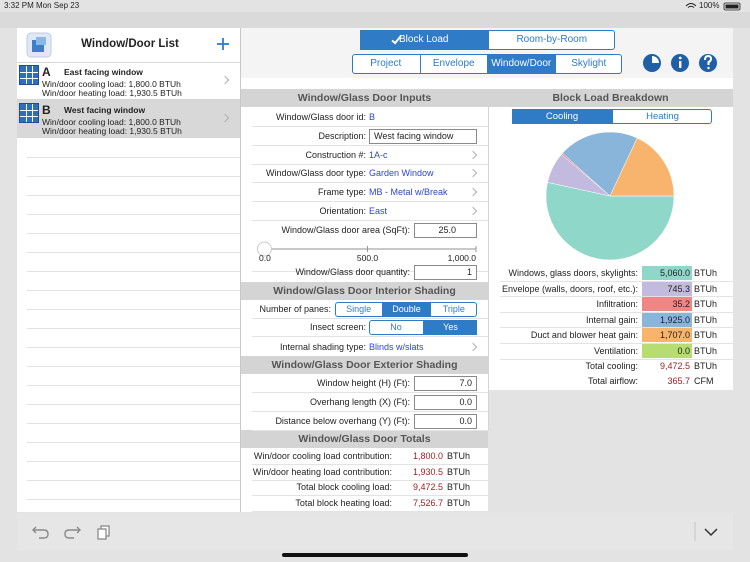  I want to click on field-label: Window/Glass door type:, so click(315, 173).